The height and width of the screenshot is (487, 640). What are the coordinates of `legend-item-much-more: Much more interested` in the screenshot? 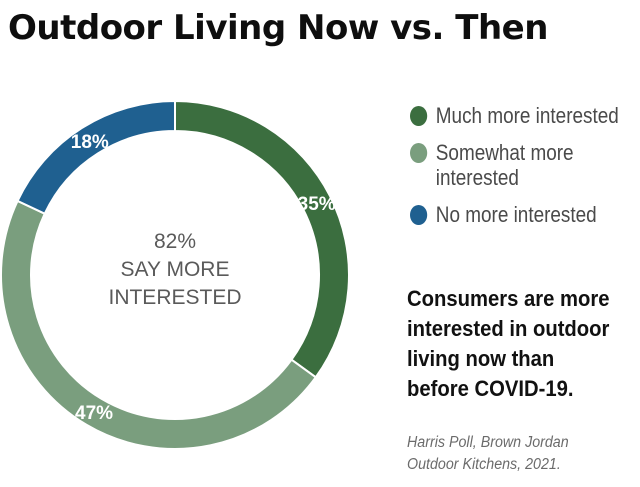 It's located at (522, 115).